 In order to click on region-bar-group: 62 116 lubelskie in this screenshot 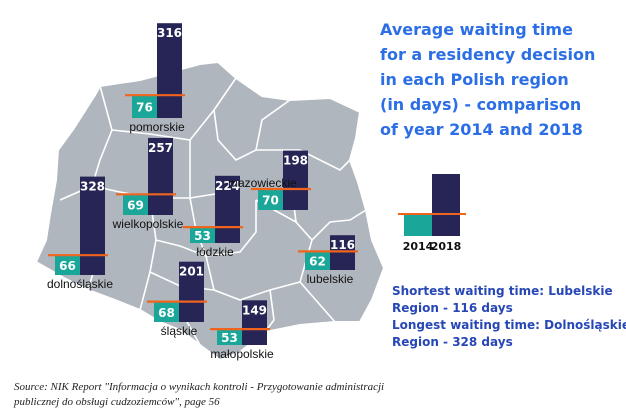, I will do `click(328, 260)`.